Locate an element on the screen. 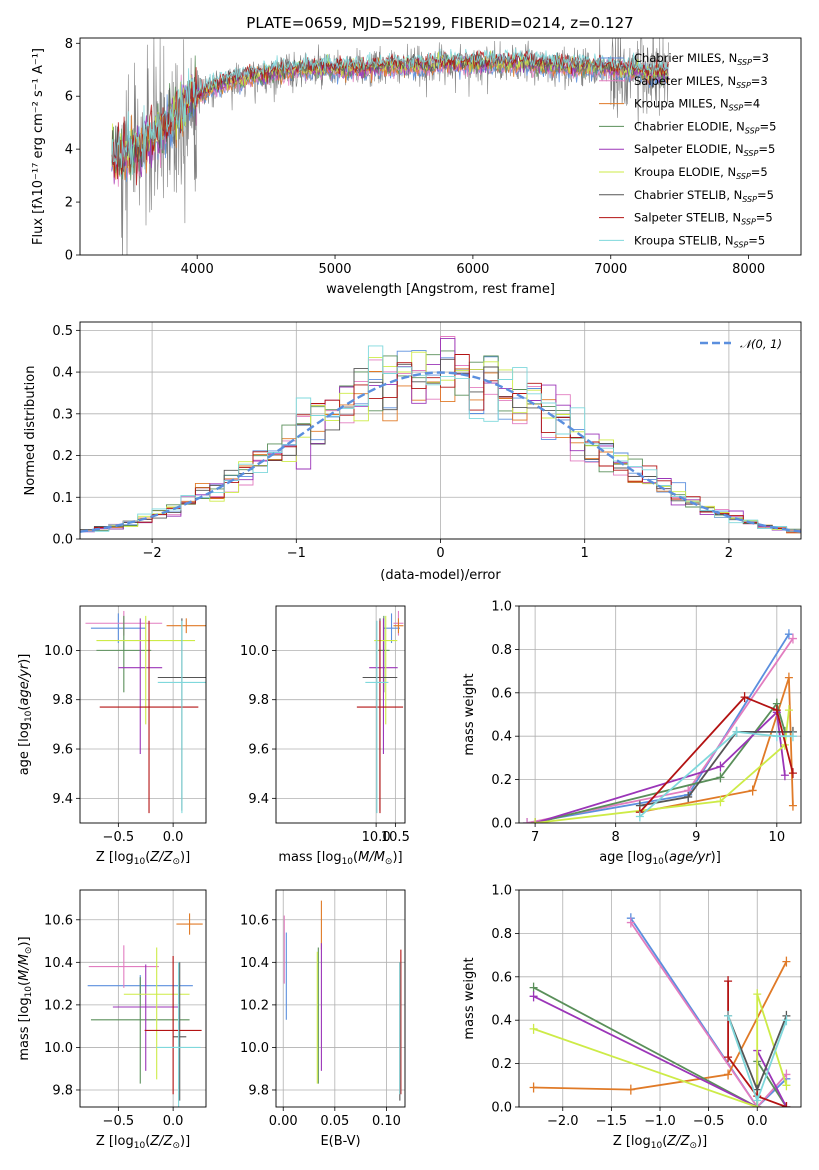  histogram-salpeter-elodie is located at coordinates (440, 435).